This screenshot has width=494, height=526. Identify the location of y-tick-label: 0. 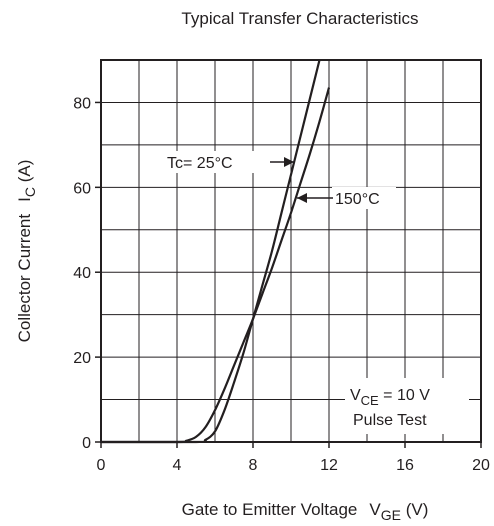
(86, 443).